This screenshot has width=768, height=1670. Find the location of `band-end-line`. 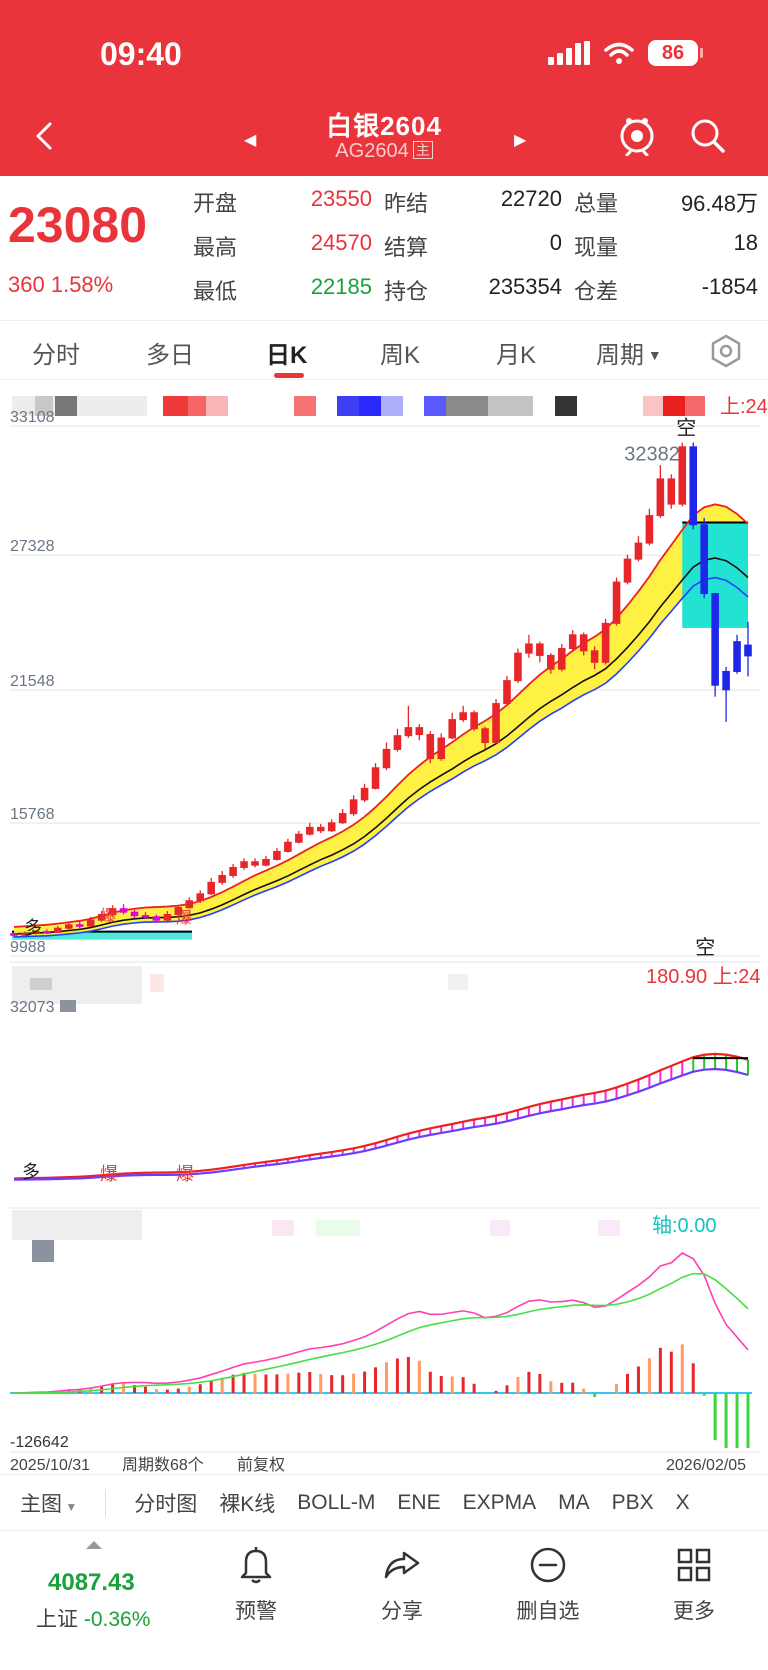

band-end-line is located at coordinates (720, 1058).